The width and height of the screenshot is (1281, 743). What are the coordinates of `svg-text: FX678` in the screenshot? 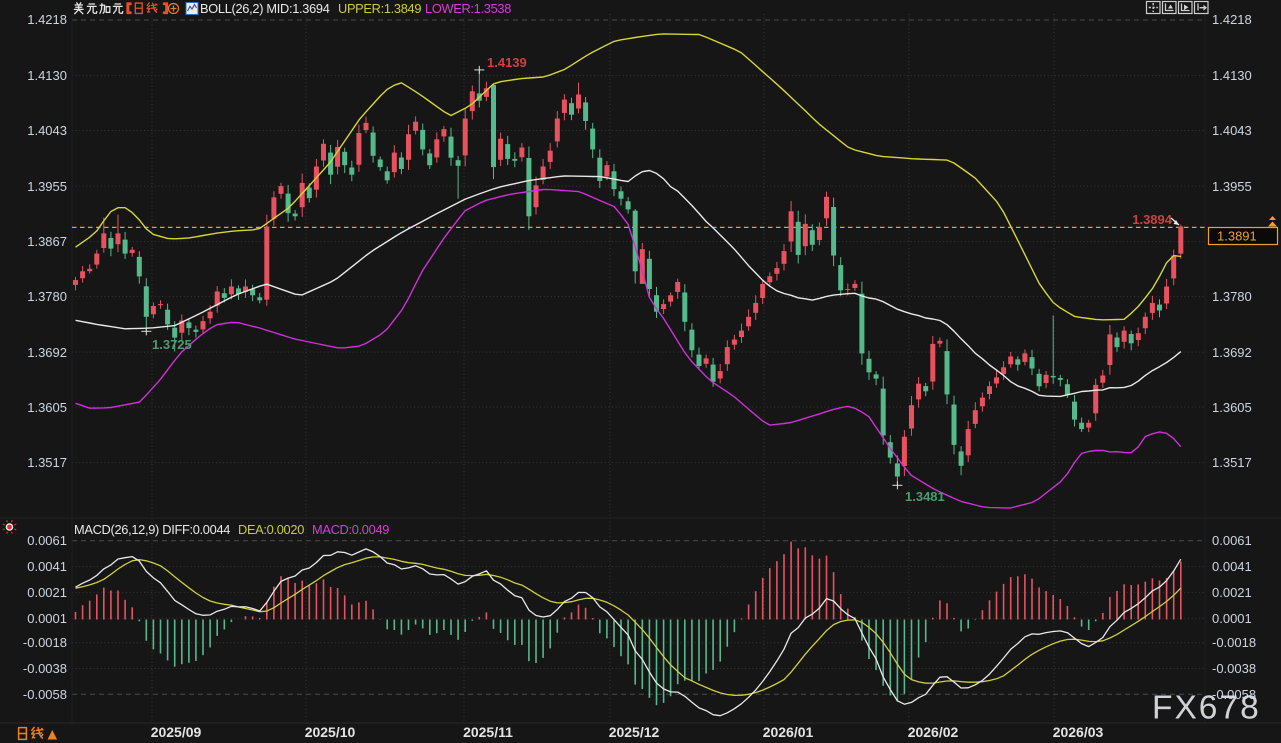 It's located at (1206, 708).